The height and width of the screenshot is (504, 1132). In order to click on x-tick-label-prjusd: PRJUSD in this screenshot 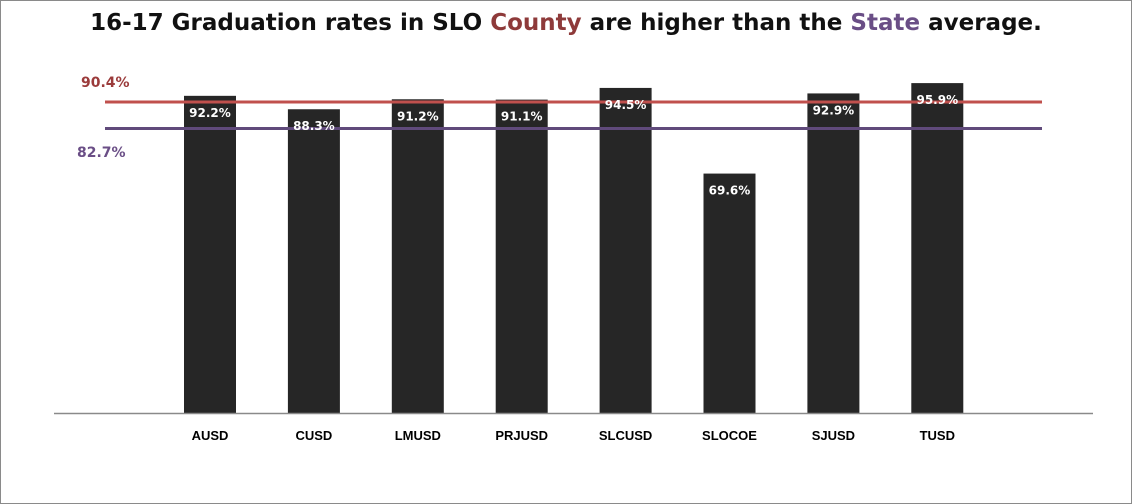, I will do `click(521, 435)`.